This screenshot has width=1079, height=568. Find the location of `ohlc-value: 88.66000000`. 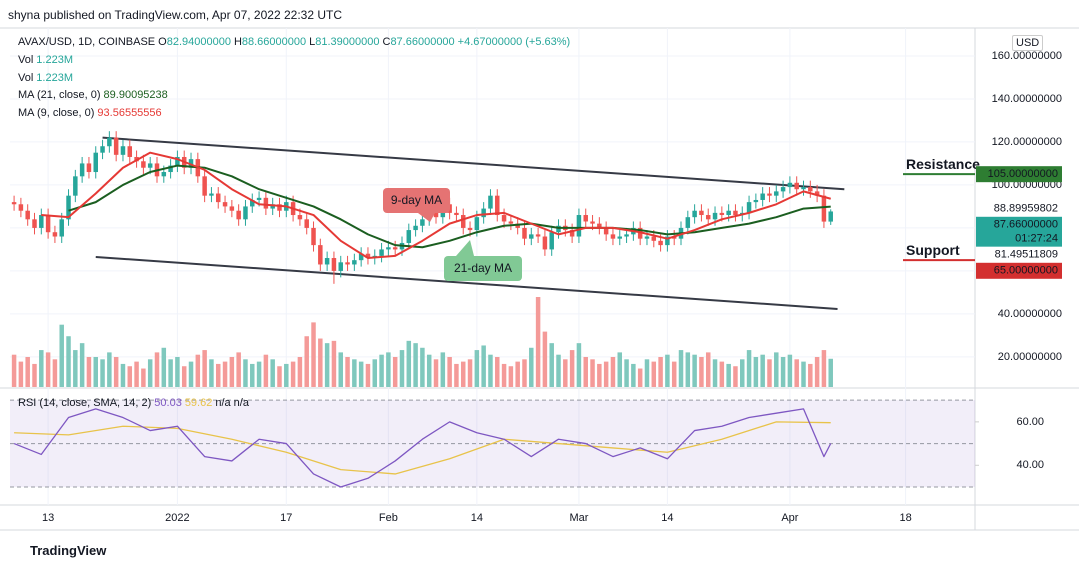

ohlc-value: 88.66000000 is located at coordinates (274, 42).